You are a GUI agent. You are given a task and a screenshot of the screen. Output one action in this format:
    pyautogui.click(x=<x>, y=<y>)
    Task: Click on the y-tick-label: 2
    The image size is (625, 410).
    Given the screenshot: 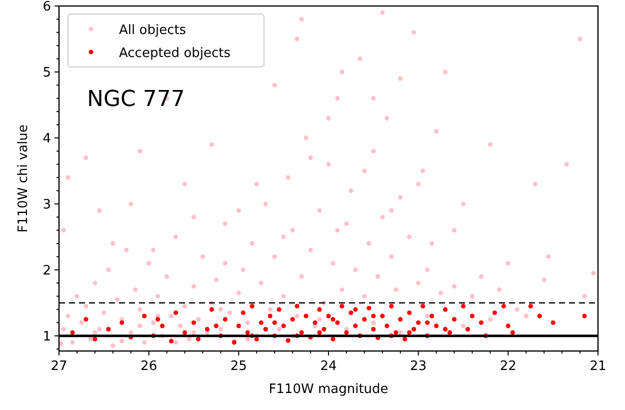 What is the action you would take?
    pyautogui.click(x=46, y=270)
    